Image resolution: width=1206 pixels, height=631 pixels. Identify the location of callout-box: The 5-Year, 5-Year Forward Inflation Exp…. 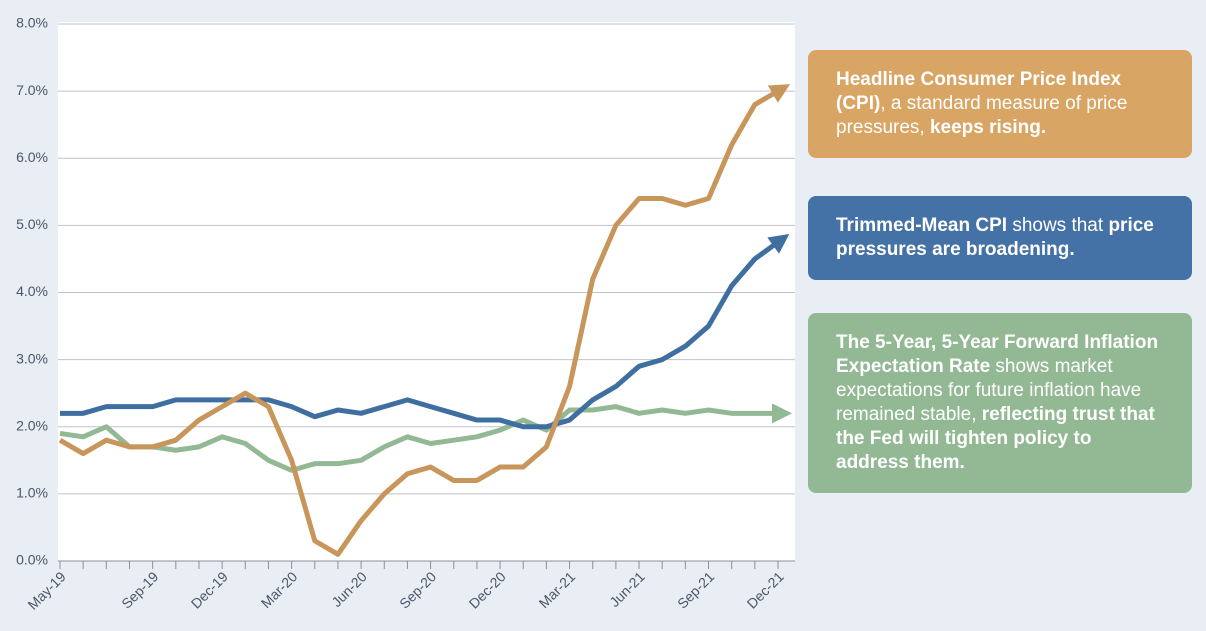
(1000, 403).